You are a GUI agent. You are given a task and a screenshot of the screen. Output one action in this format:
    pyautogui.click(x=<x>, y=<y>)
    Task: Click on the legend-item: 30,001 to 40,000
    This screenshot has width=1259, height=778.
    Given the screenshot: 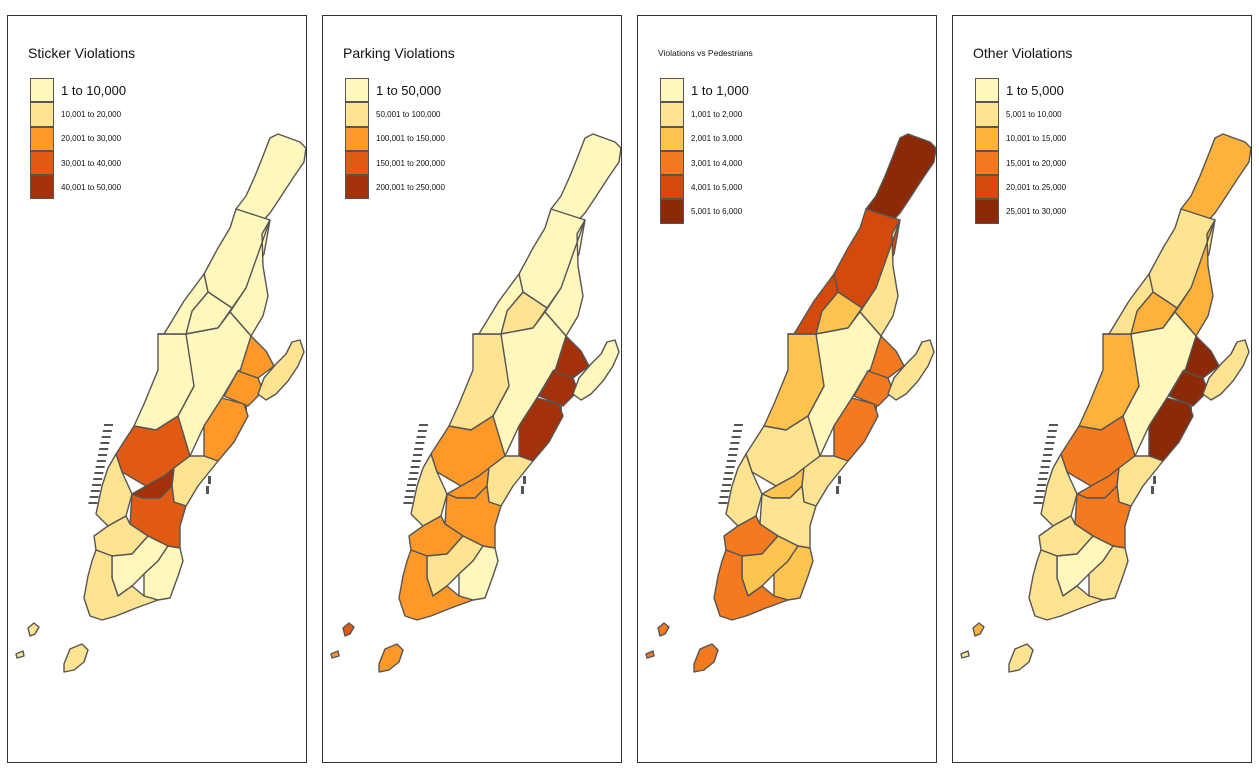 What is the action you would take?
    pyautogui.click(x=78, y=163)
    